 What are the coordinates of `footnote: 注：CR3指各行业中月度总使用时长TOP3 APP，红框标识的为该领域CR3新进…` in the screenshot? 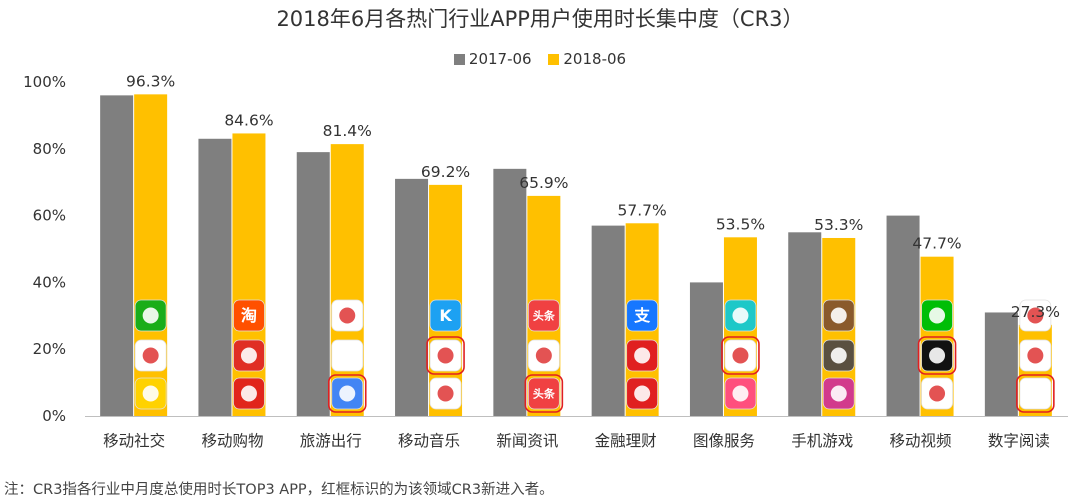 It's located at (279, 490).